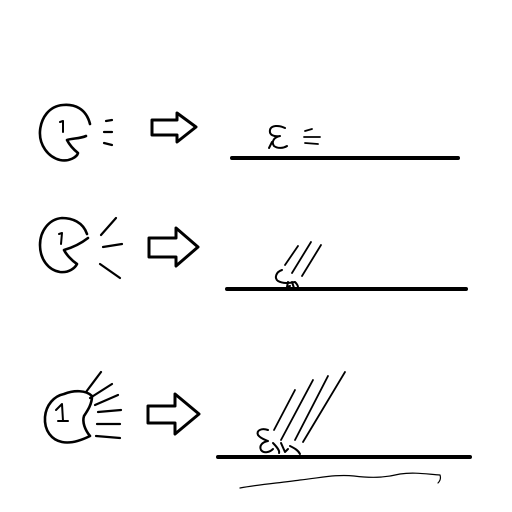 The width and height of the screenshot is (512, 512). Describe the element at coordinates (309, 407) in the screenshot. I see `crash-streaks` at that location.